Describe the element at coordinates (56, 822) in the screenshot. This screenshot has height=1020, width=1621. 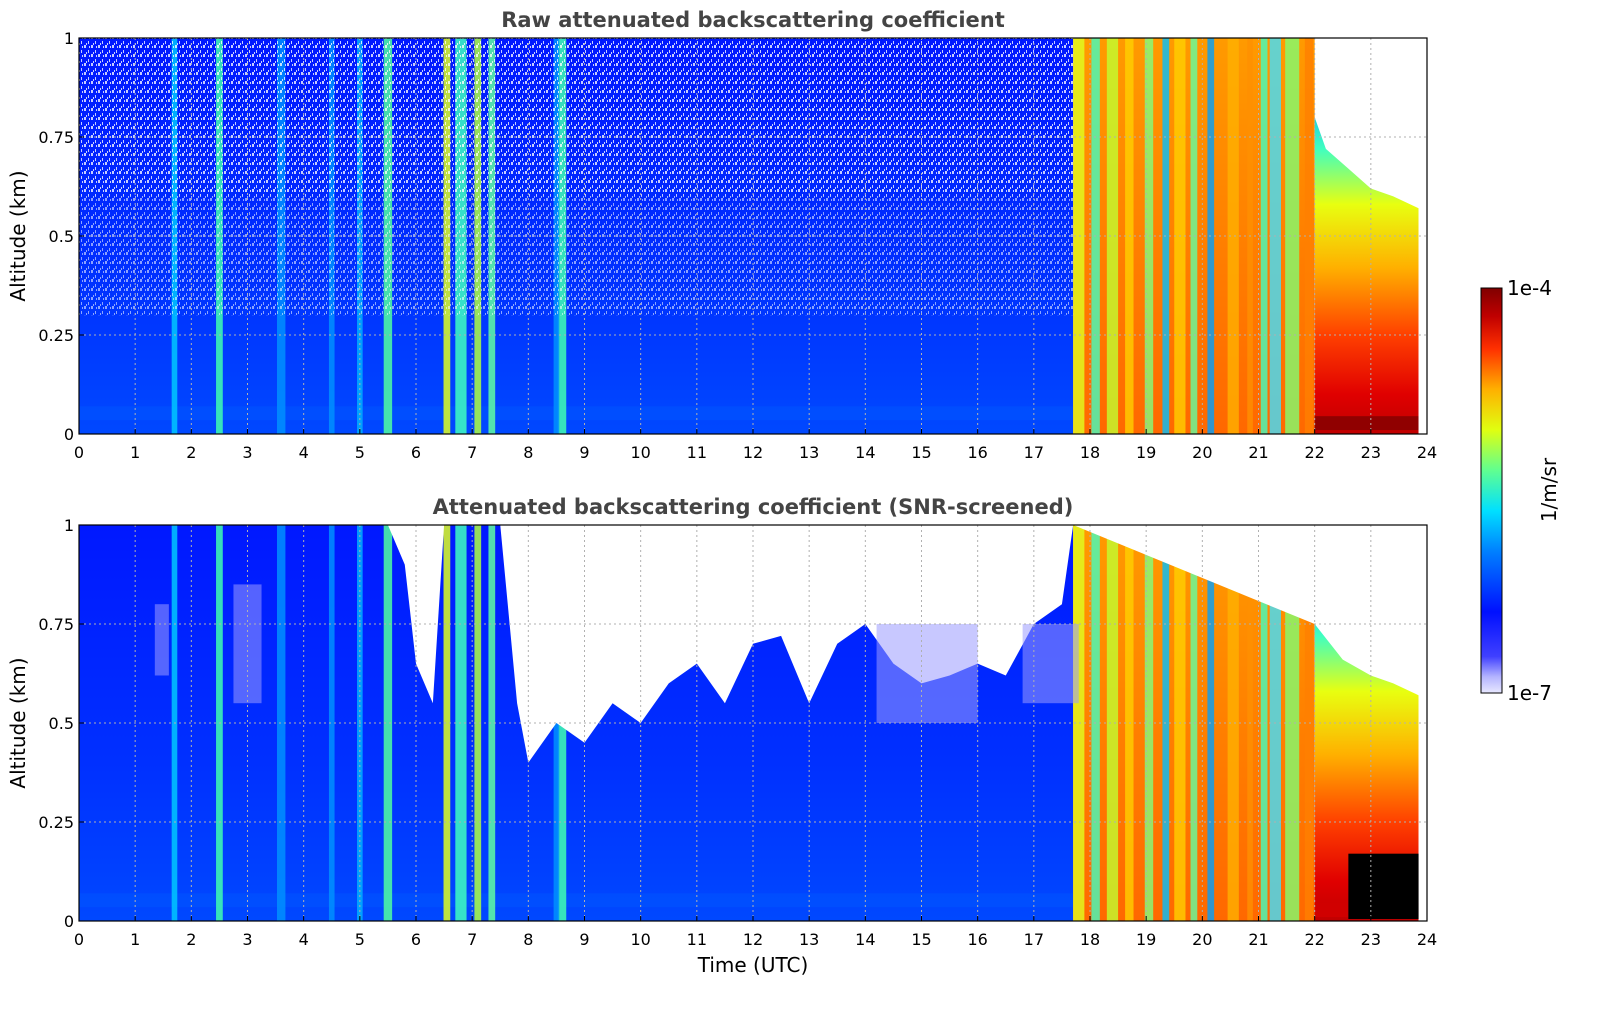
I see `y-tick-label: 0.25` at that location.